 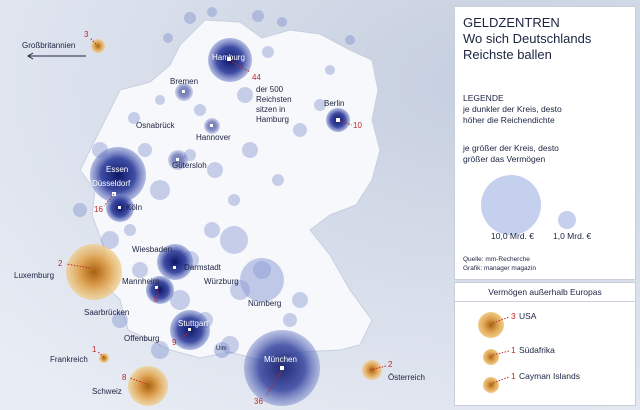 What do you see at coordinates (160, 290) in the screenshot?
I see `mannheim-bubble` at bounding box center [160, 290].